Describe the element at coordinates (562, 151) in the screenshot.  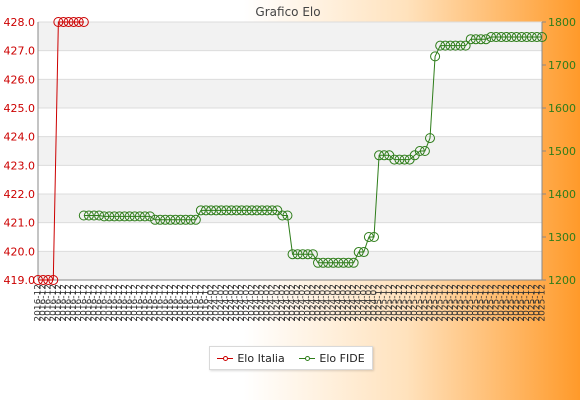
I see `y-right-tick-label: 1500` at that location.